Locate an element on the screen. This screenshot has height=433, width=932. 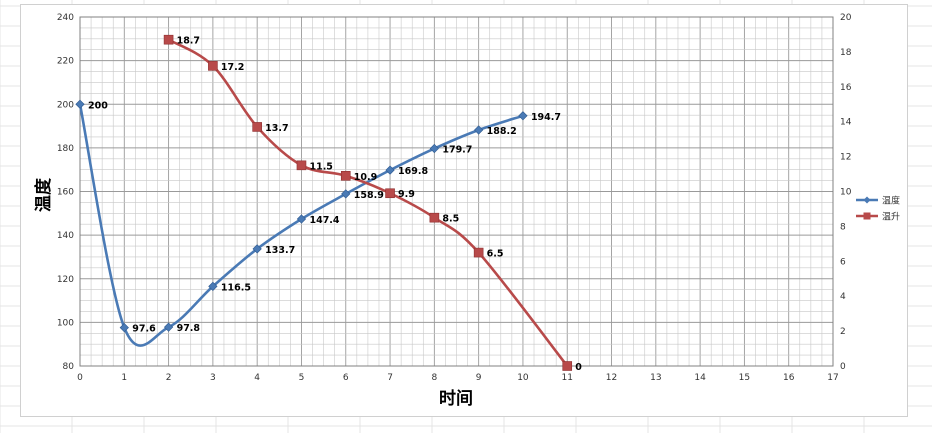
legend-label: 温度 is located at coordinates (891, 201).